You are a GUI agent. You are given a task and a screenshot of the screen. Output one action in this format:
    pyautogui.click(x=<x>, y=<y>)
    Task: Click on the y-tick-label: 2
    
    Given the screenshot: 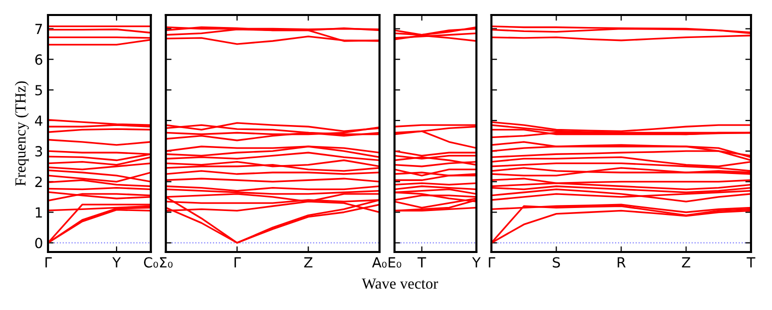 What is the action you would take?
    pyautogui.click(x=38, y=181)
    